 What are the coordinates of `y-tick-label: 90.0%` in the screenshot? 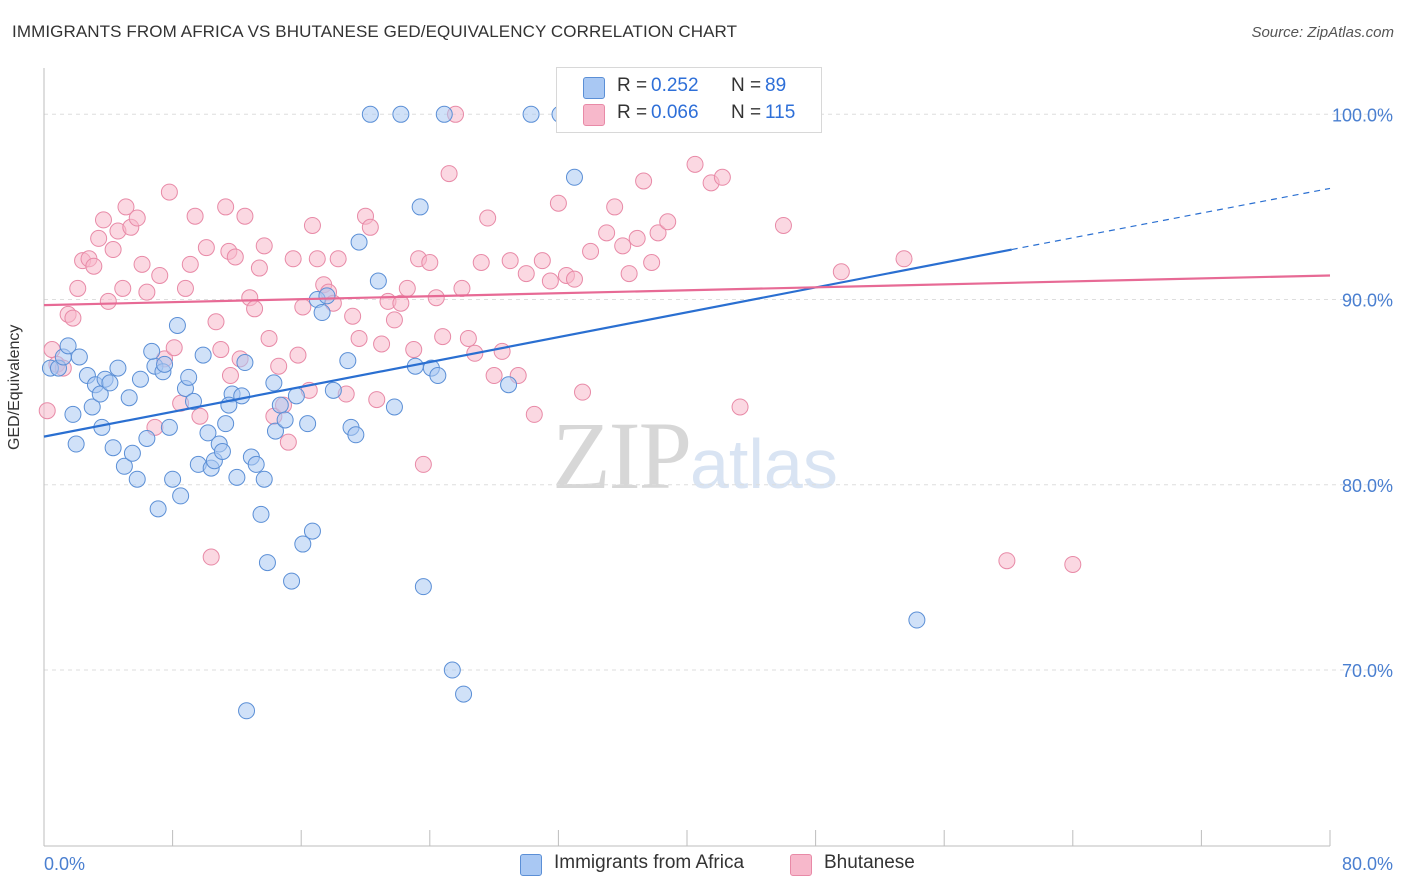 It's located at (1367, 301).